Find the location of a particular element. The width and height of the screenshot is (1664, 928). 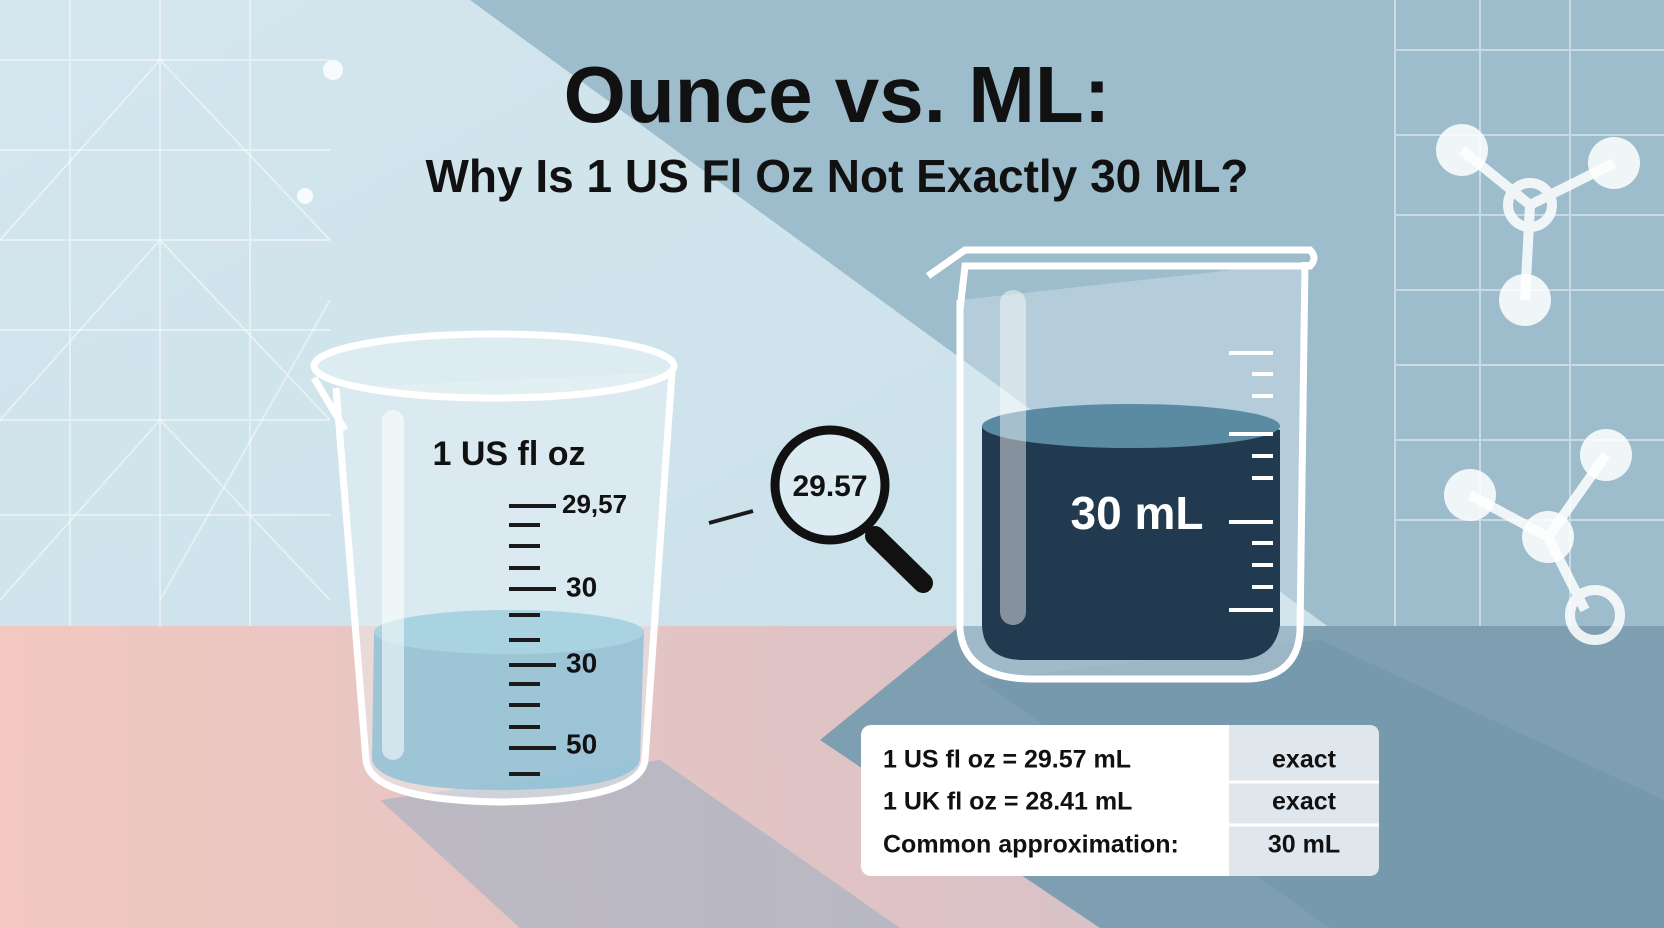

title: Ounce vs. ML: is located at coordinates (837, 94).